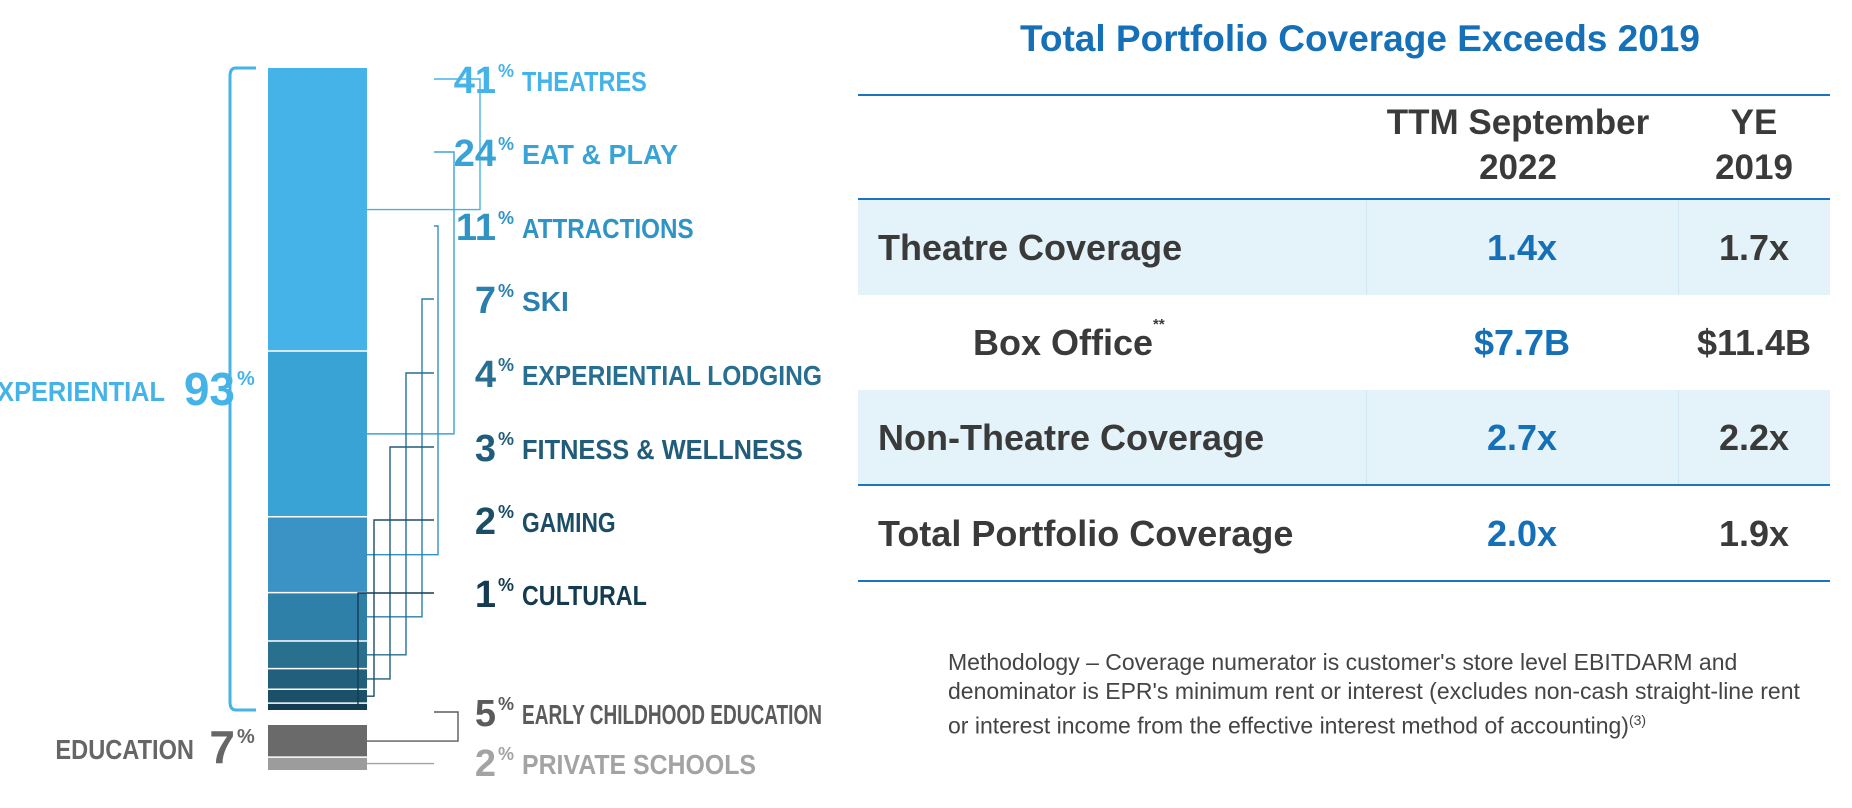 The width and height of the screenshot is (1852, 808). I want to click on table-row: Non-Theatre Coverage 2.7x 2.2x, so click(1344, 437).